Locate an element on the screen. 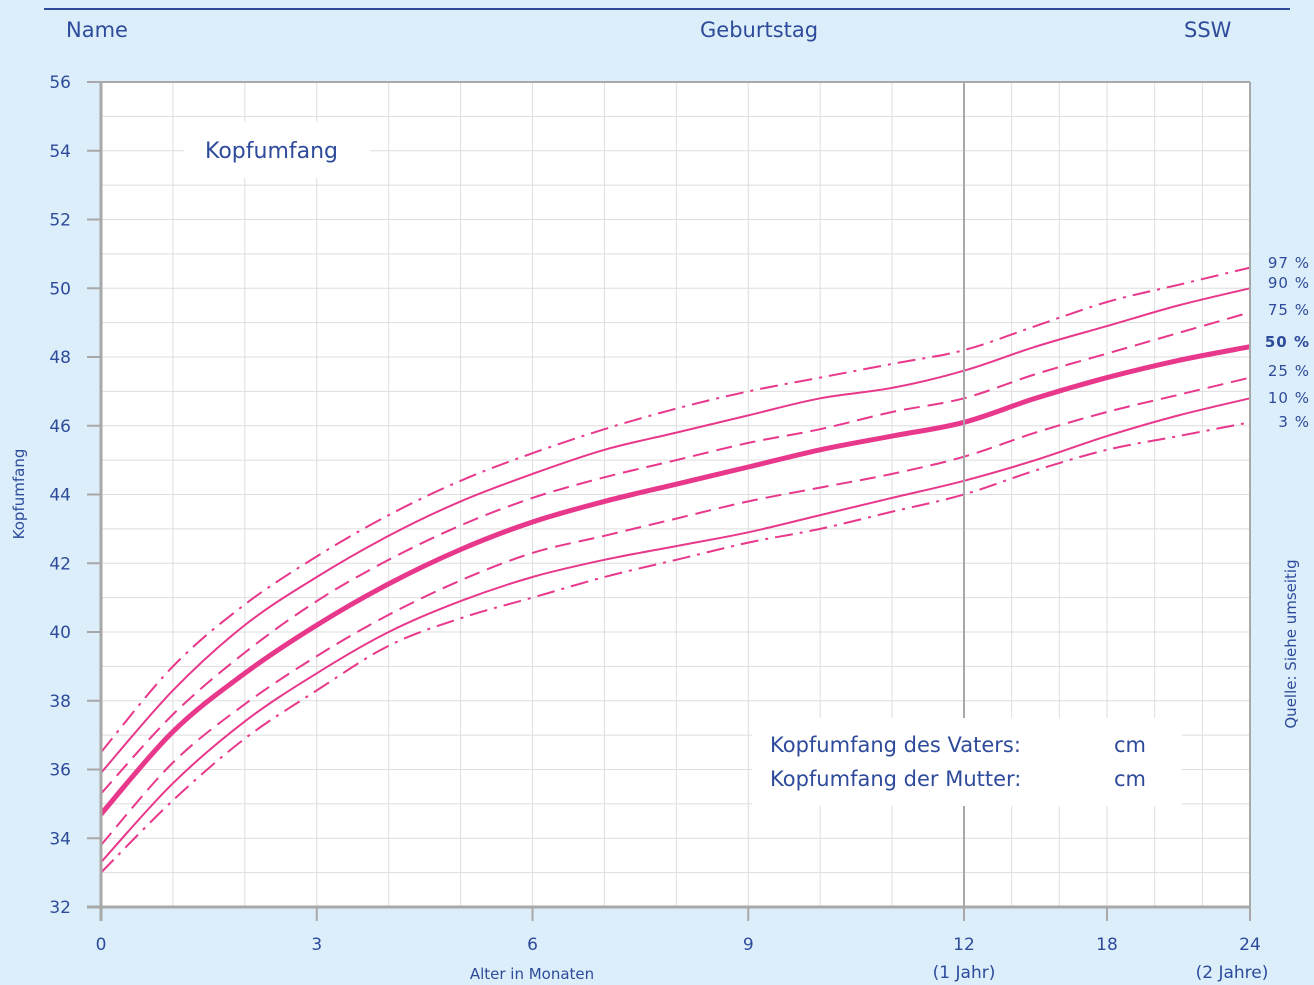  percentile-label: 25 % is located at coordinates (1289, 371).